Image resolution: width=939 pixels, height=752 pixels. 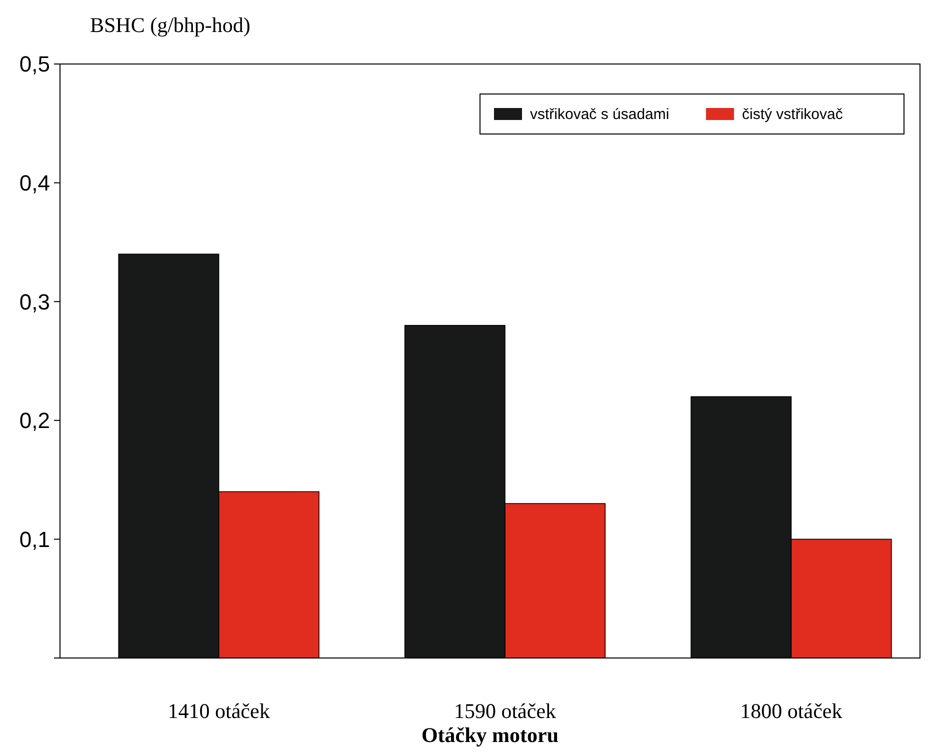 I want to click on x-tick-label: 1590 otáček, so click(x=505, y=711).